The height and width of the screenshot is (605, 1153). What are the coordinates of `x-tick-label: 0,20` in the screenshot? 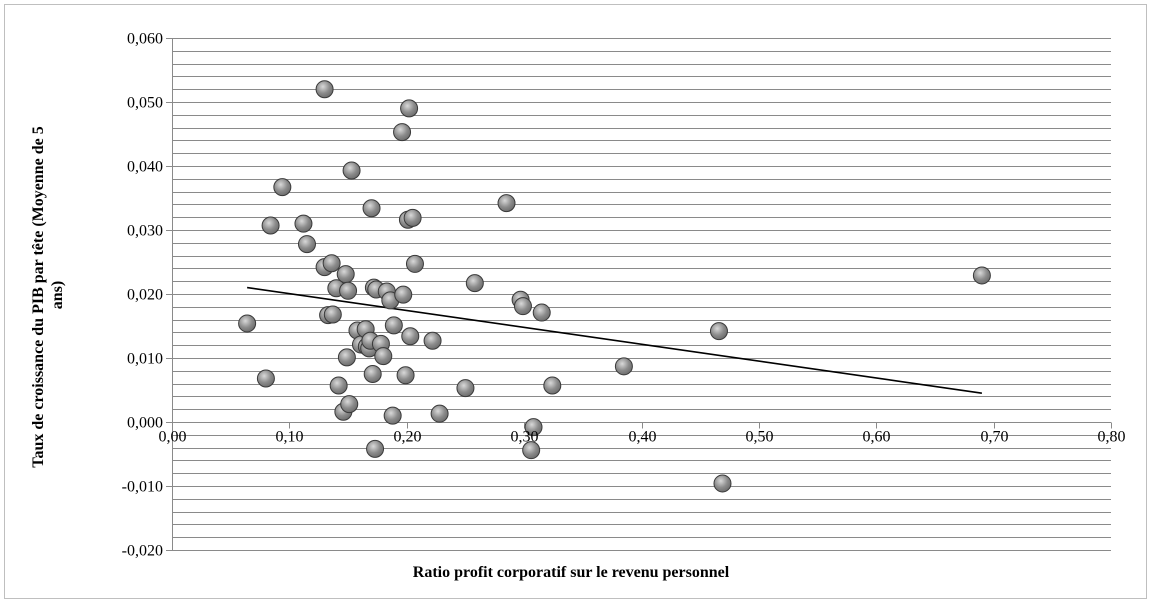 It's located at (408, 437).